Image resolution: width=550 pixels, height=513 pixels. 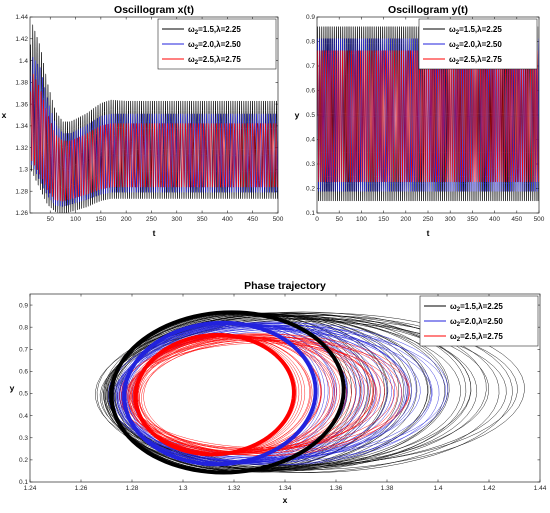 What do you see at coordinates (23, 170) in the screenshot?
I see `y-tick-label: 1.3` at bounding box center [23, 170].